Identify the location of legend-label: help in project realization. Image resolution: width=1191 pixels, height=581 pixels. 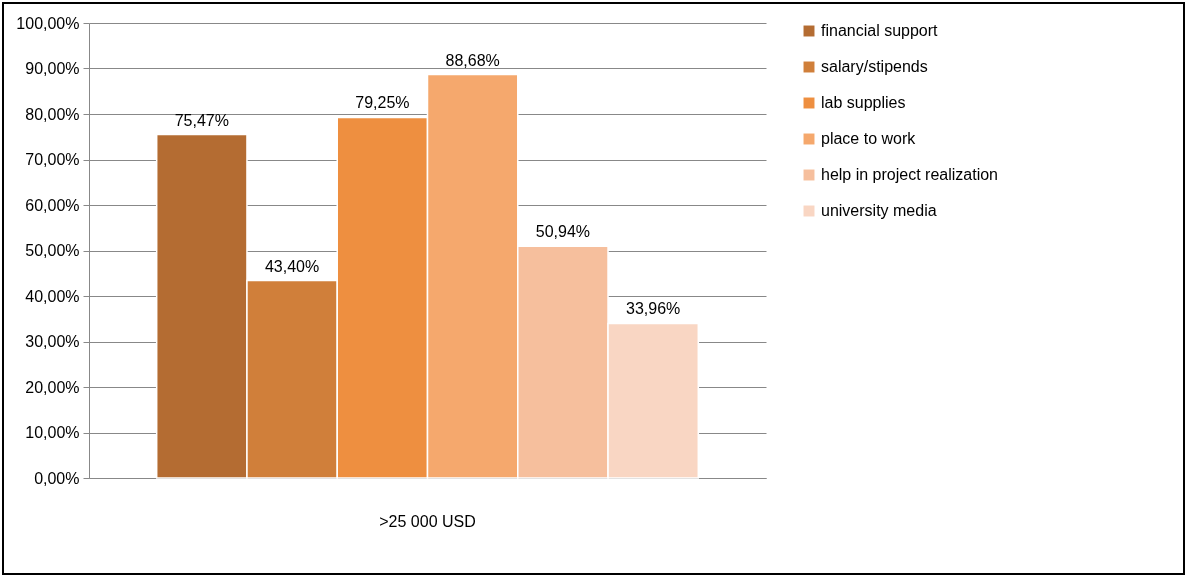
(909, 174).